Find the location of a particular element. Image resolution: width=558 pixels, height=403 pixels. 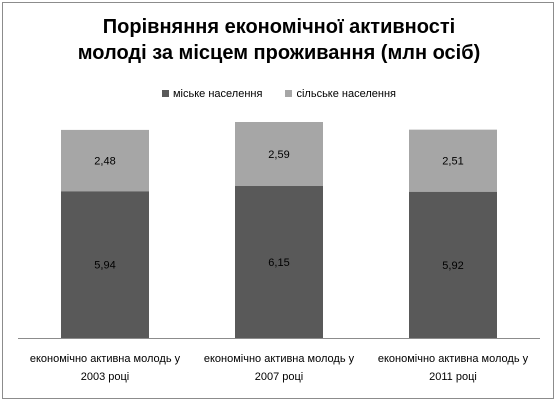

category-label-2-line-1: економічно активна молодь у is located at coordinates (279, 359).